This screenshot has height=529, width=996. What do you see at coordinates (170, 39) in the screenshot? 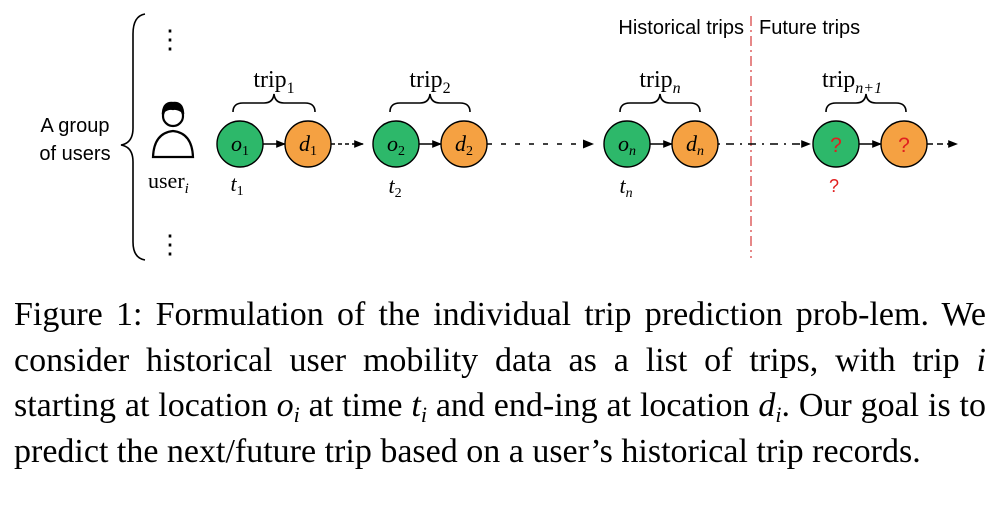
I see `ellipsis-top: ⋮` at bounding box center [170, 39].